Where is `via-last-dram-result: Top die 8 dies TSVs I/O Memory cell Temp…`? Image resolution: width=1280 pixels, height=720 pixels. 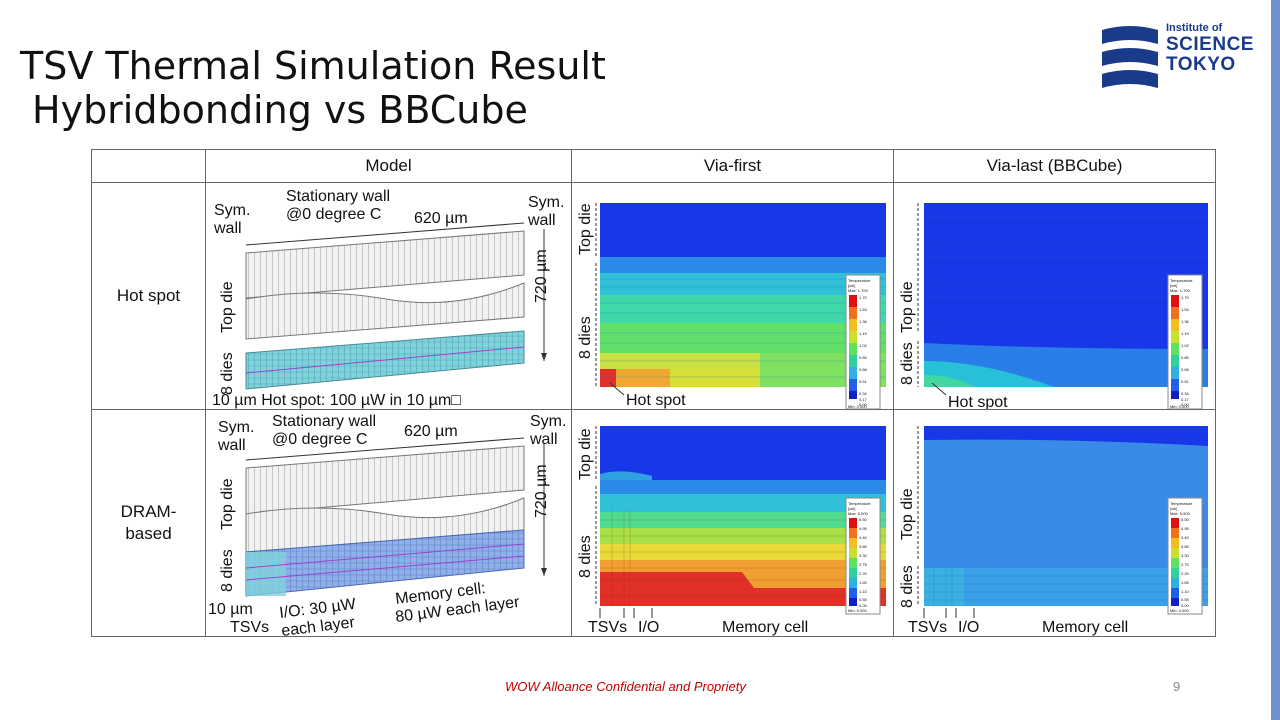 via-last-dram-result: Top die 8 dies TSVs I/O Memory cell Temp… is located at coordinates (1054, 523).